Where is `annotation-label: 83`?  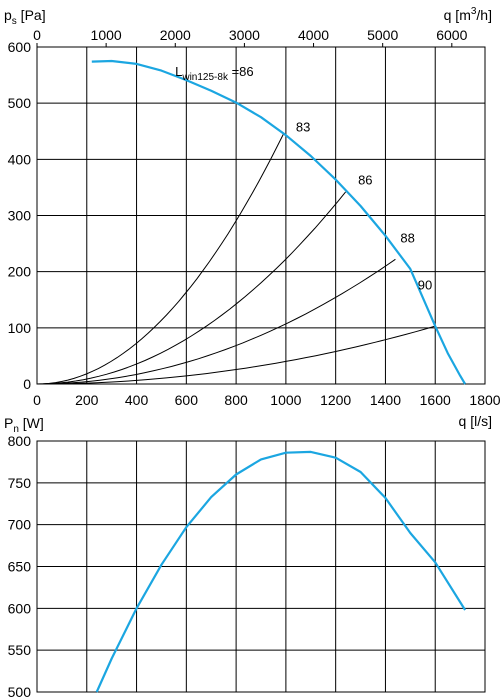
annotation-label: 83 is located at coordinates (303, 126).